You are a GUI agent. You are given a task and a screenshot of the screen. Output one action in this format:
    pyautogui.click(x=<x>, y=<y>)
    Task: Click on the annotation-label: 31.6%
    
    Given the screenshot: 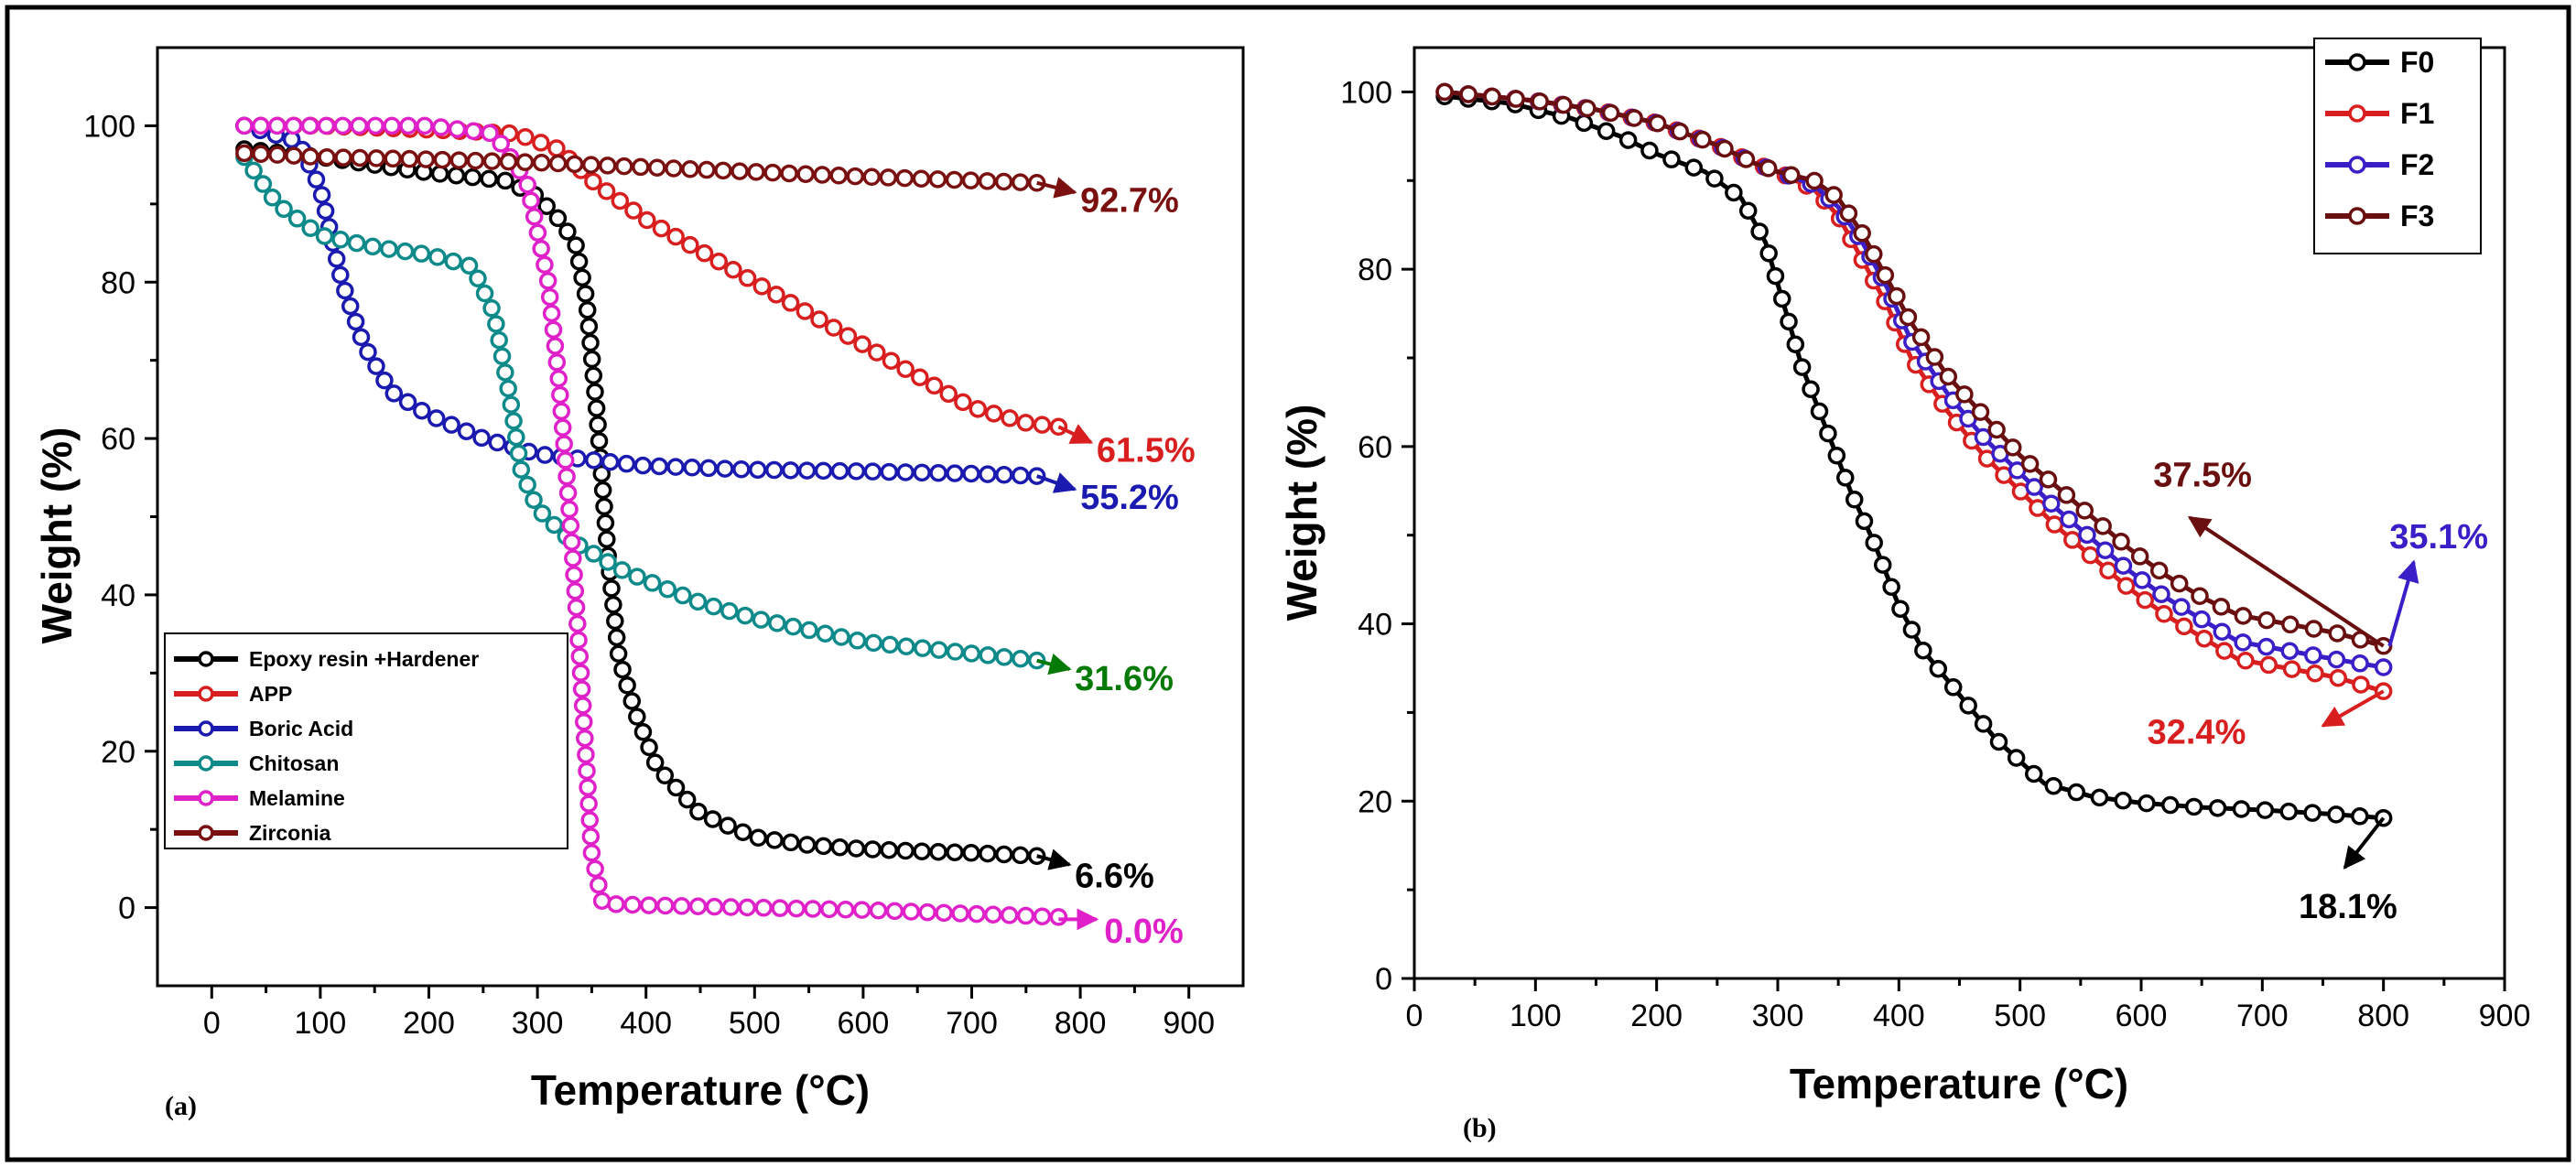 What is the action you would take?
    pyautogui.click(x=1125, y=679)
    